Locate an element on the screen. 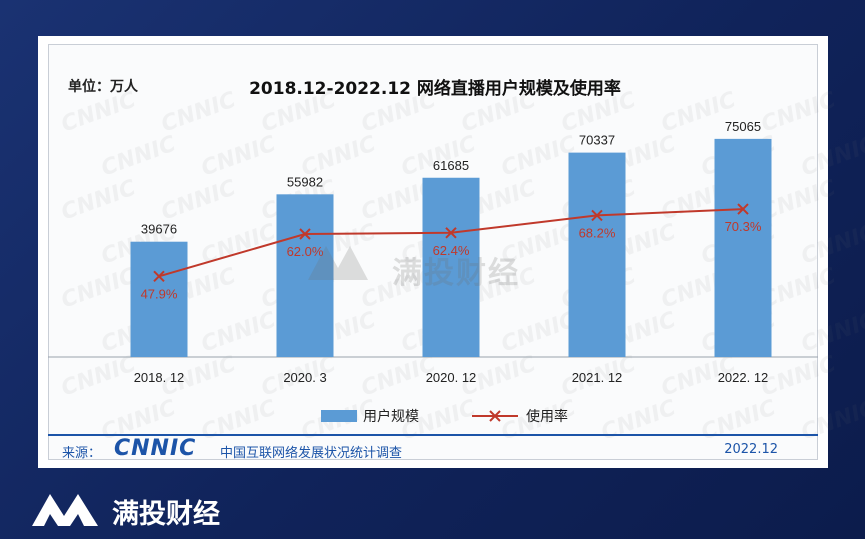  footer-date: 2022.12 is located at coordinates (751, 449).